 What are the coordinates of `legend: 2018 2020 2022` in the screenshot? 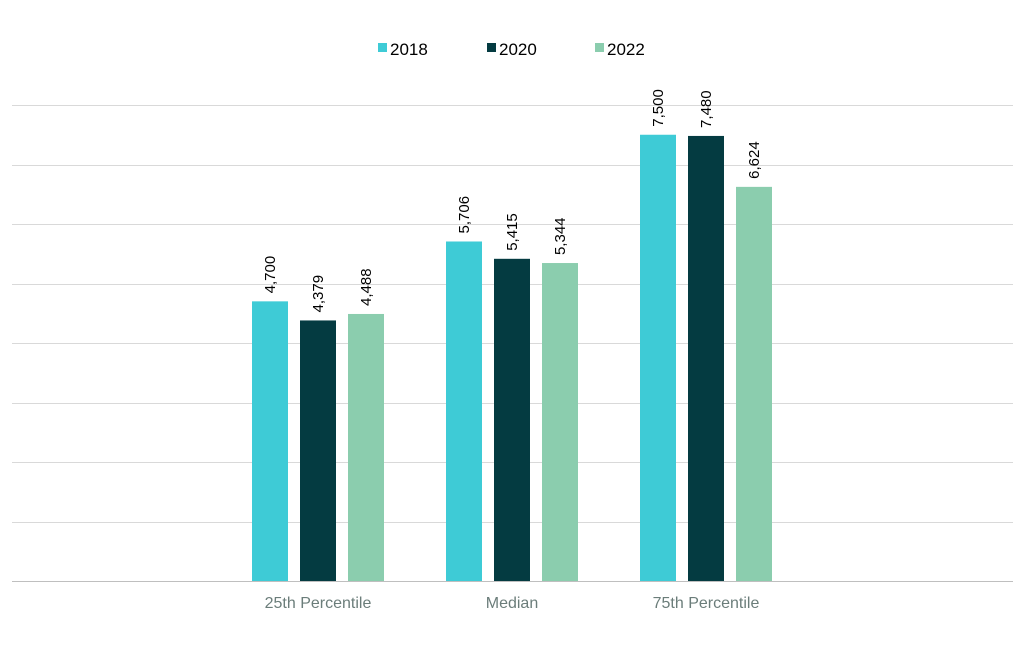 It's located at (511, 49).